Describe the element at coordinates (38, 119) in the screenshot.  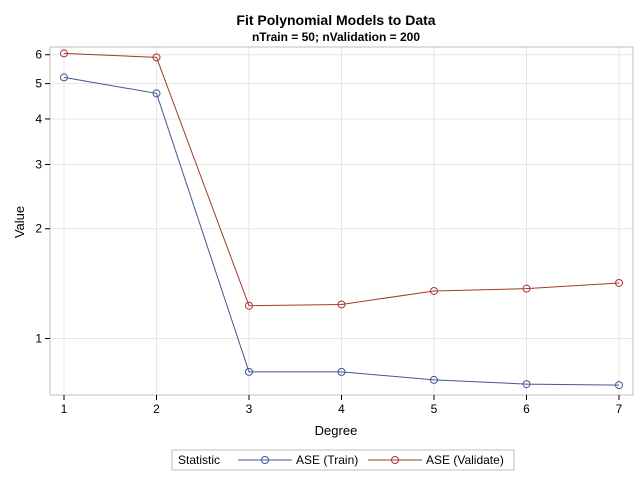
I see `y-tick-label: 4` at that location.